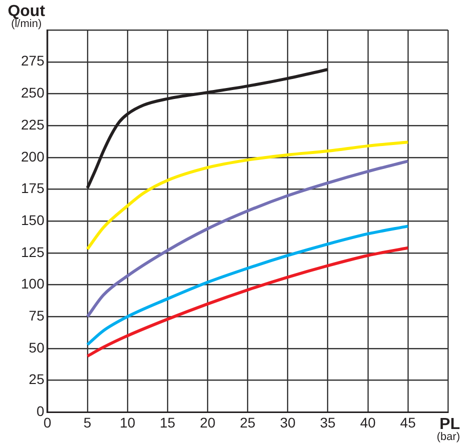 The image size is (464, 447). What do you see at coordinates (288, 422) in the screenshot?
I see `x-tick-label: 30` at bounding box center [288, 422].